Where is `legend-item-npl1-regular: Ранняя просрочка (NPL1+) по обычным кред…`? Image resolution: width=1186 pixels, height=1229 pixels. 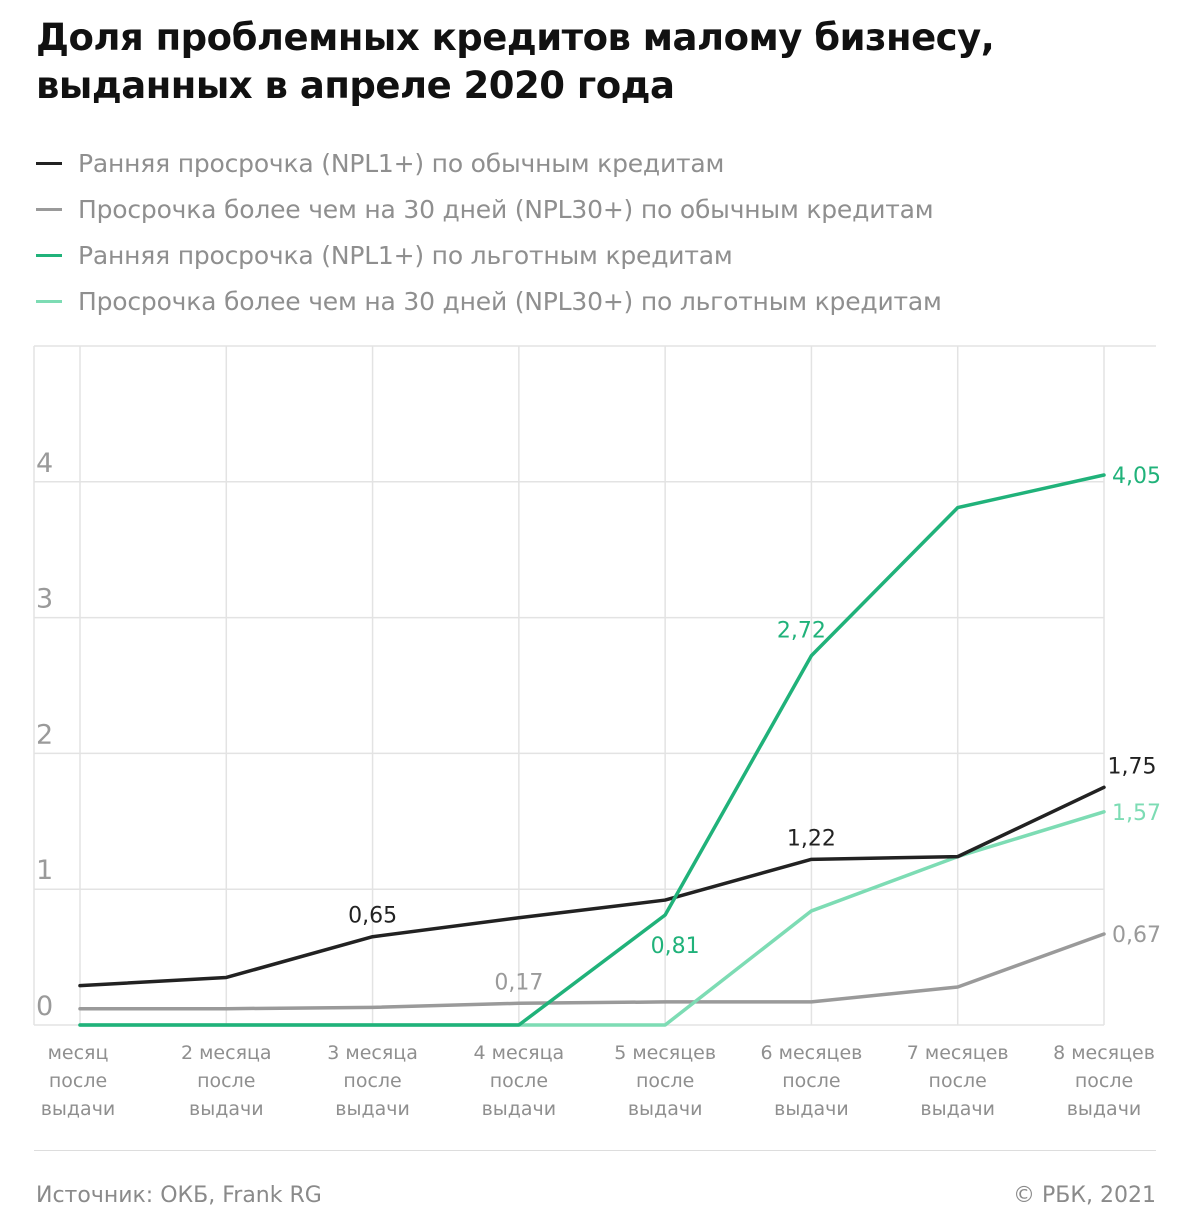
legend-item-npl1-regular: Ранняя просрочка (NPL1+) по обычным кред… is located at coordinates (596, 163).